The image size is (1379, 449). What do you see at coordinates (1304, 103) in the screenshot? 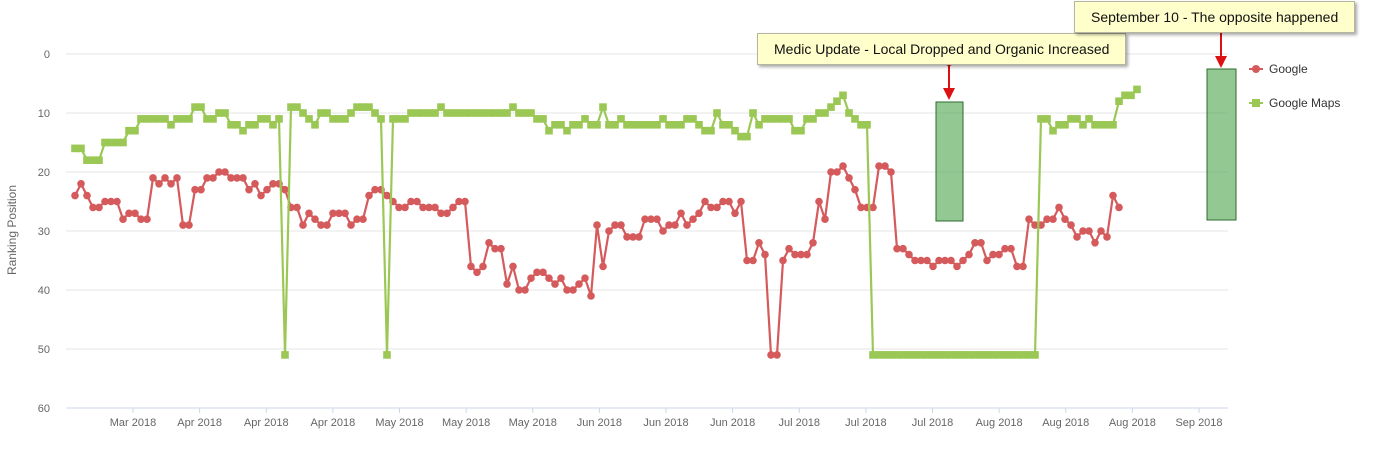
I see `legend-label-google-maps: Google Maps` at bounding box center [1304, 103].